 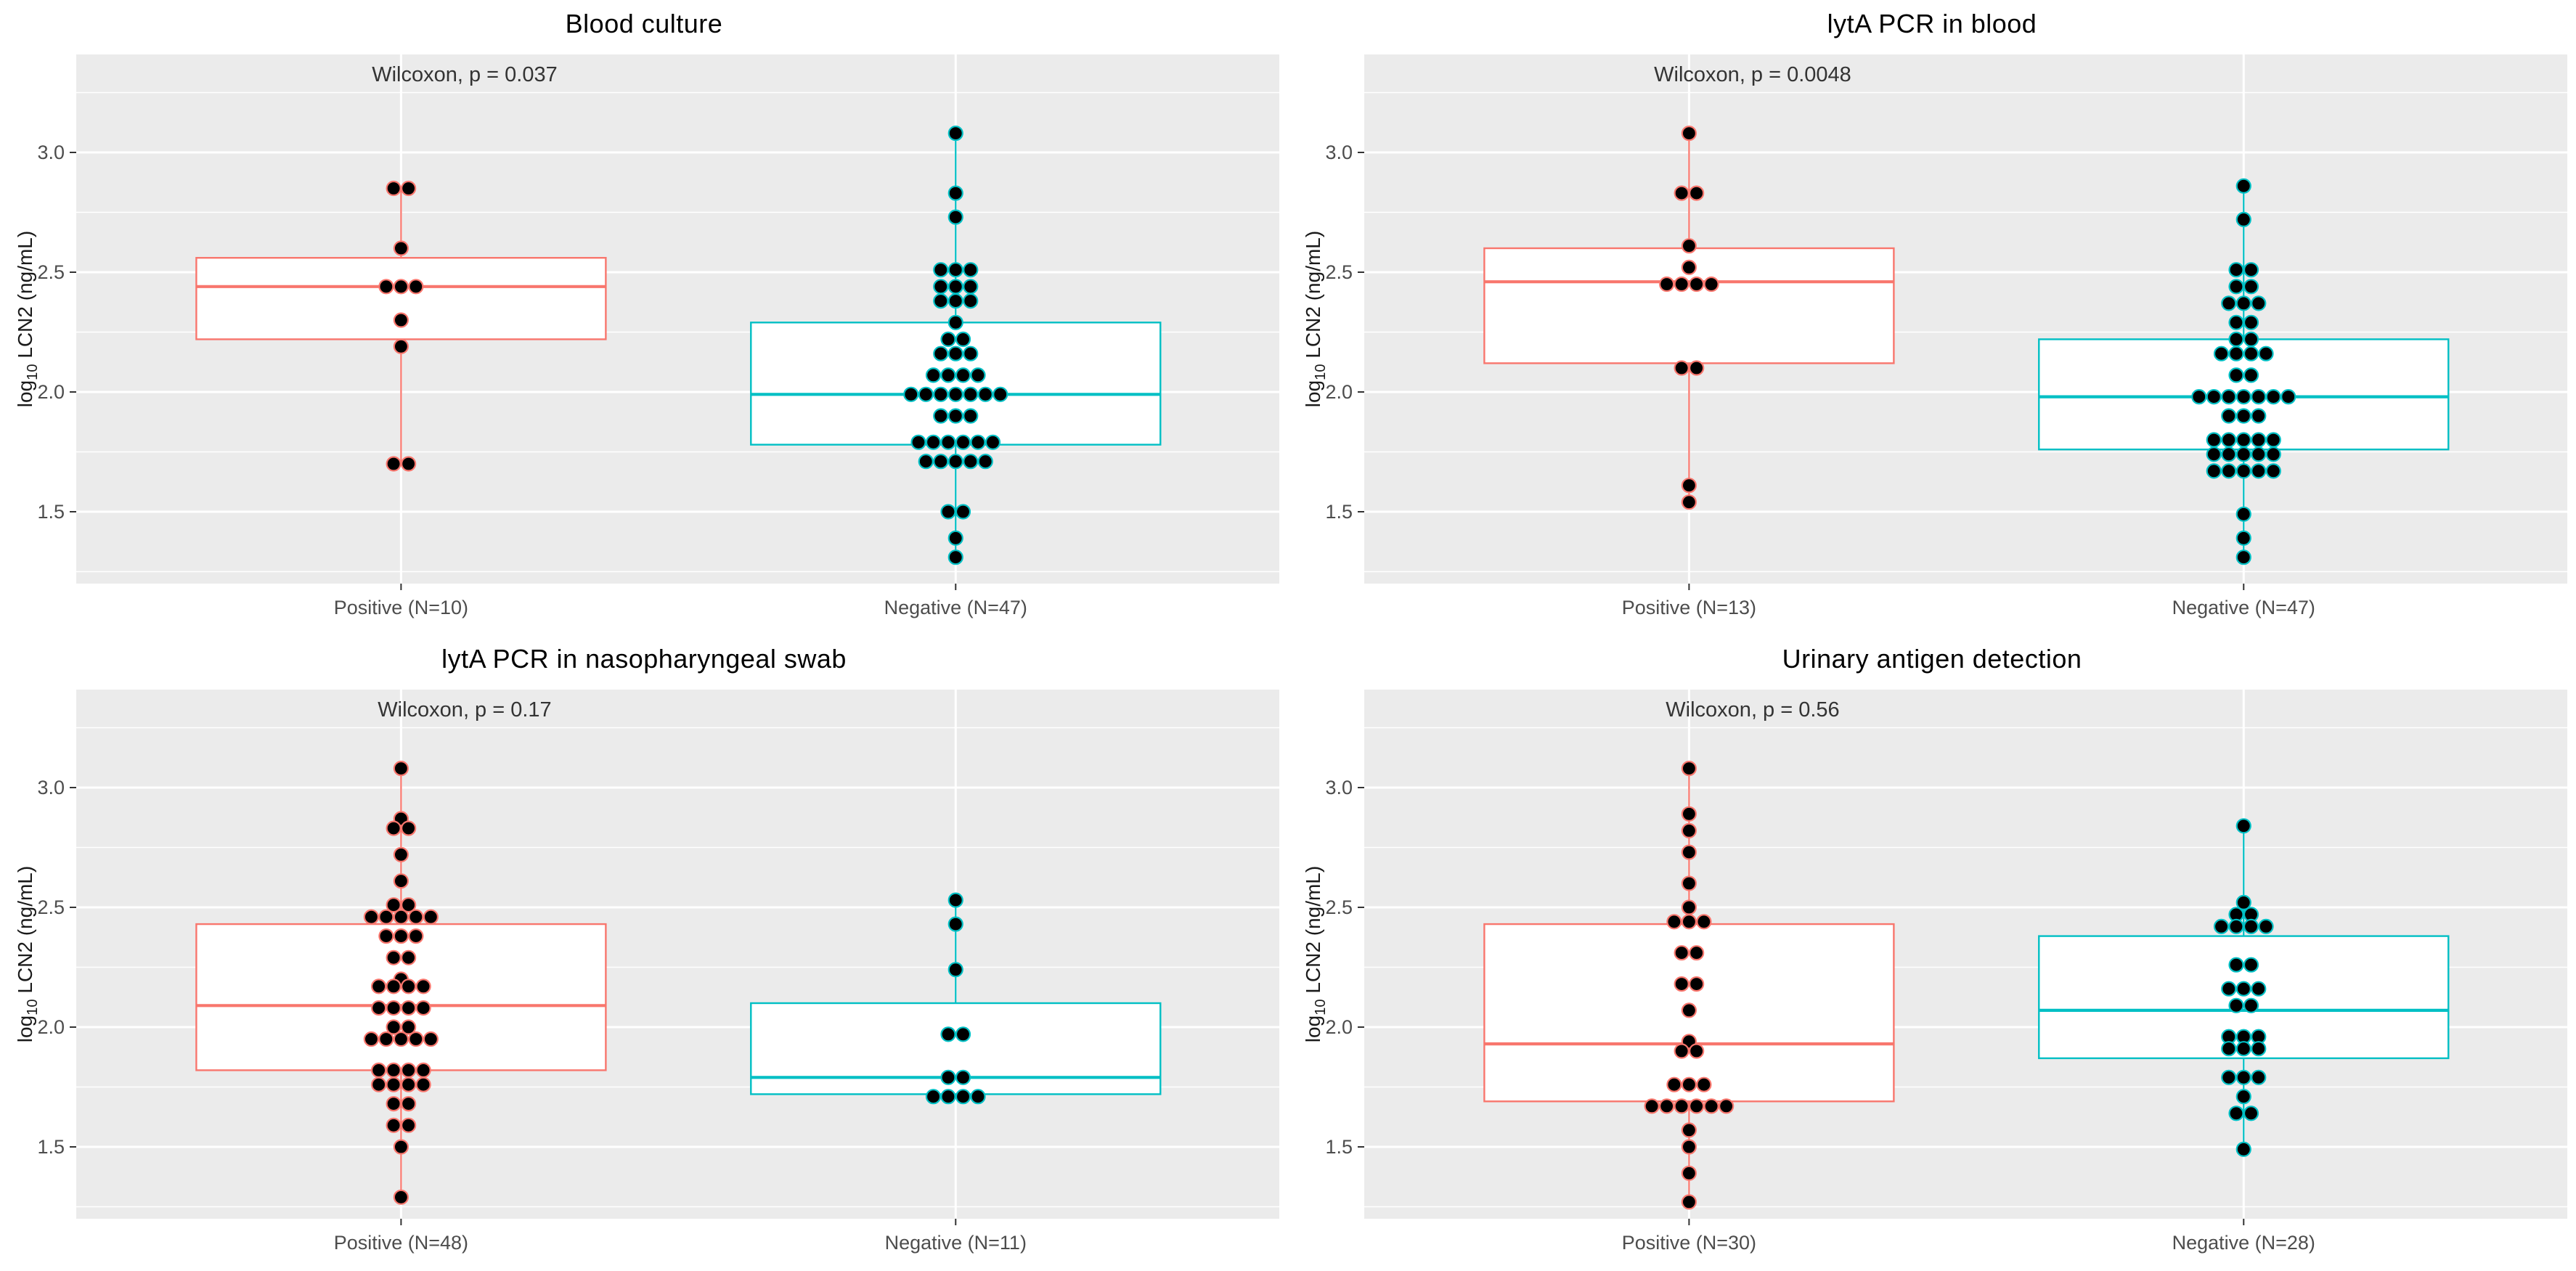 What do you see at coordinates (465, 74) in the screenshot?
I see `p-value-label: Wilcoxon, p = 0.037` at bounding box center [465, 74].